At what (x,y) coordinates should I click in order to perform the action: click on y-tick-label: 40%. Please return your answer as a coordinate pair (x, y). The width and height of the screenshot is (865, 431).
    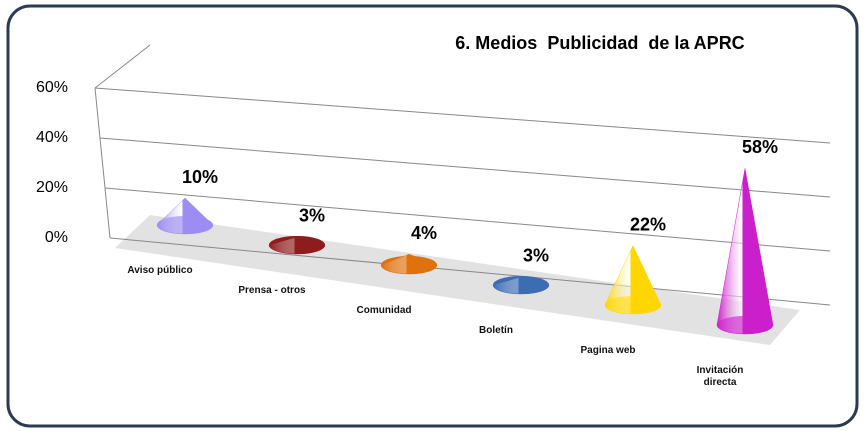
    Looking at the image, I should click on (52, 137).